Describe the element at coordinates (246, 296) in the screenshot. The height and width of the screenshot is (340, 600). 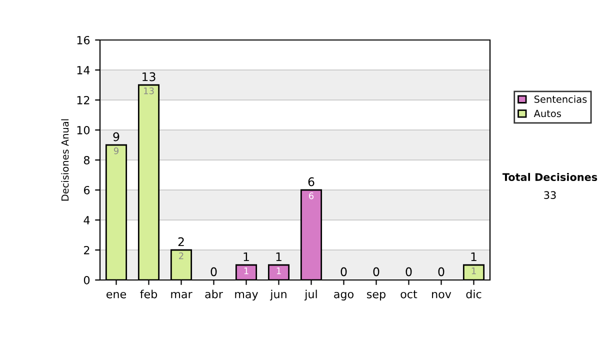
I see `x-tick-label: may` at that location.